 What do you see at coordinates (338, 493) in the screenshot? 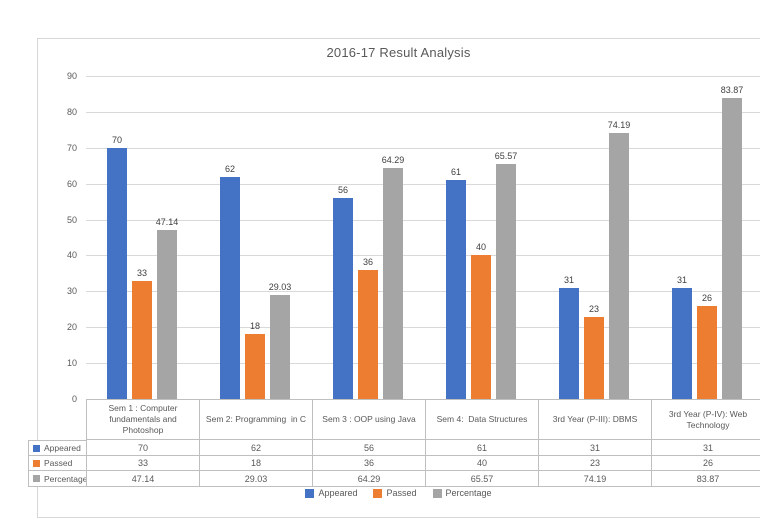
I see `legend-label: Appeared` at bounding box center [338, 493].